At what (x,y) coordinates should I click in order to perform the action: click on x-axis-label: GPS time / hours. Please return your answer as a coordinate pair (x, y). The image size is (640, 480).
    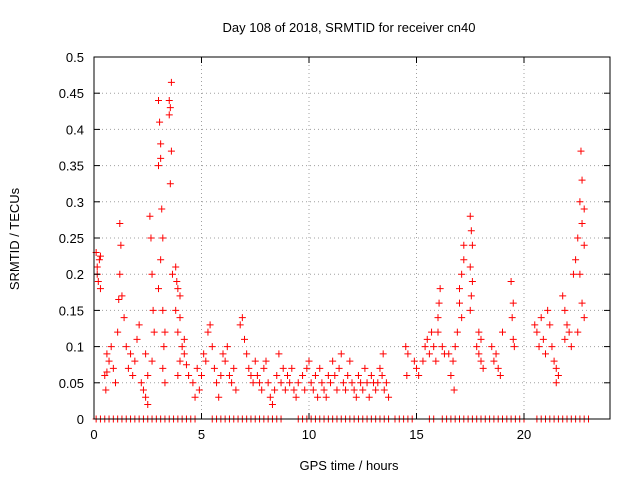
    Looking at the image, I should click on (349, 465).